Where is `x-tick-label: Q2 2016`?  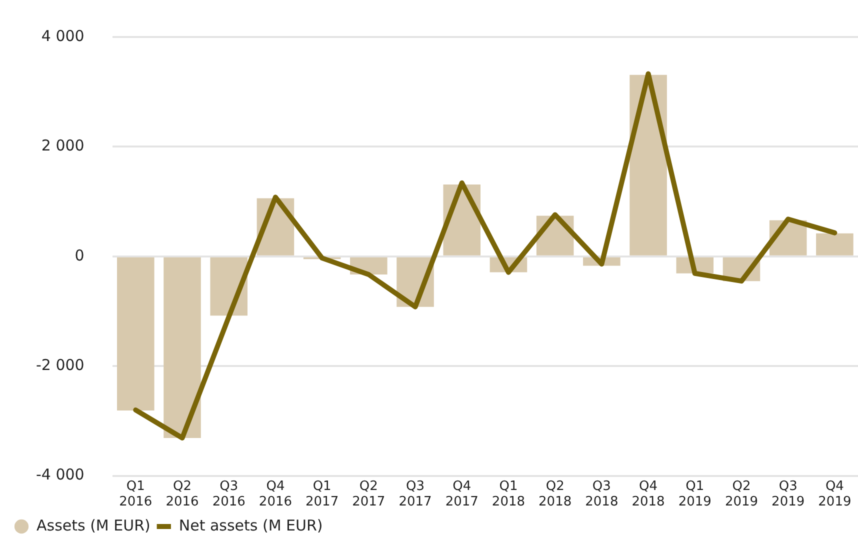 x-tick-label: Q2 2016 is located at coordinates (182, 494).